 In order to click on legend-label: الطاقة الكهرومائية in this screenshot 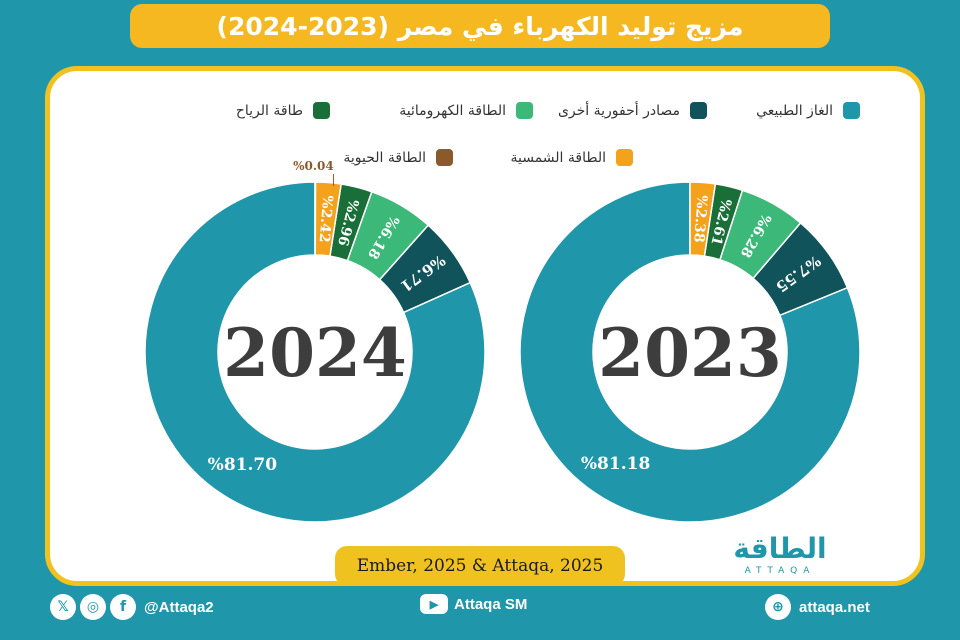, I will do `click(452, 110)`.